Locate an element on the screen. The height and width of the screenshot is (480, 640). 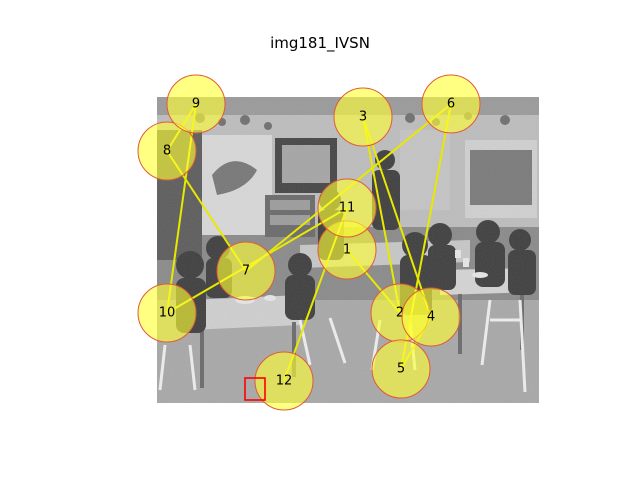
fixation-label: 3 is located at coordinates (363, 117).